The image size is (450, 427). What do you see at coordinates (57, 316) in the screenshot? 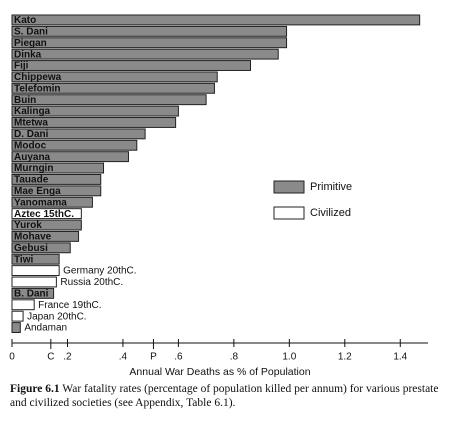
I see `bar-label: Japan 20thC.` at bounding box center [57, 316].